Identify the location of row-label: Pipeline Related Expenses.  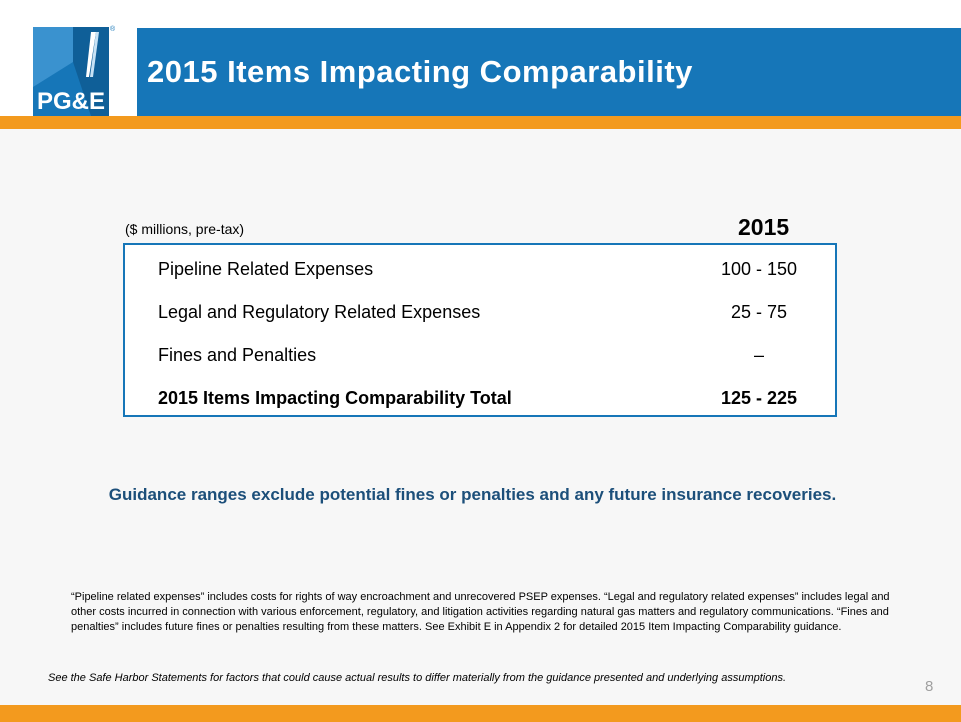
(266, 269).